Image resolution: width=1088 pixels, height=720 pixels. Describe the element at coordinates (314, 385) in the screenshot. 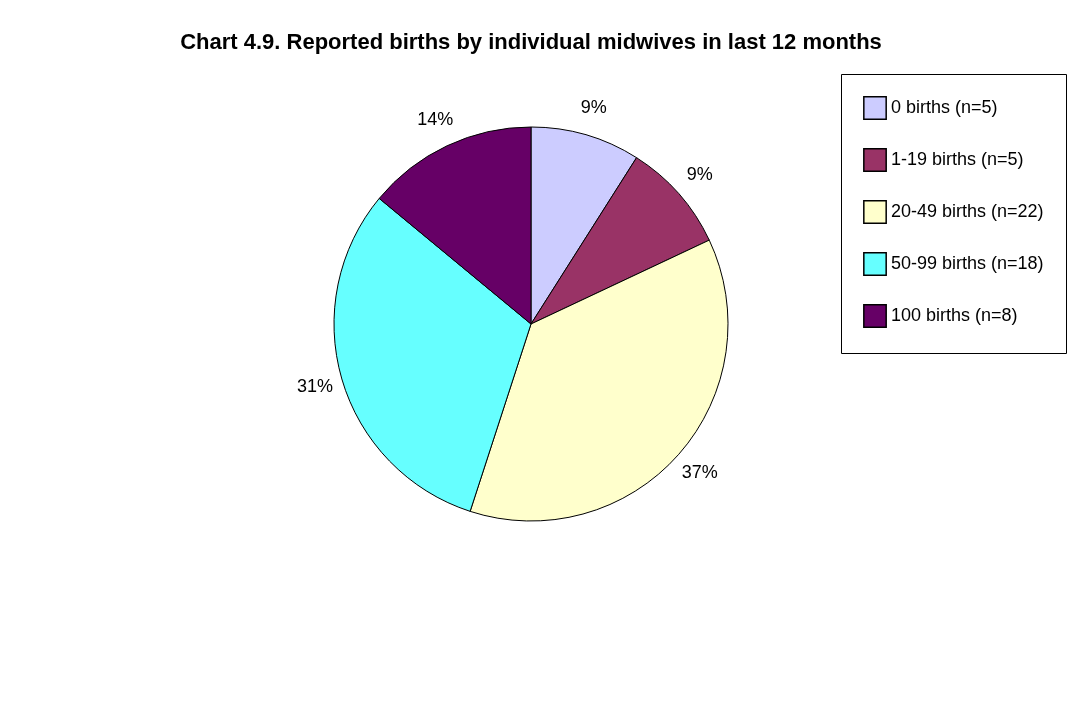

I see `data-label: 31%` at that location.